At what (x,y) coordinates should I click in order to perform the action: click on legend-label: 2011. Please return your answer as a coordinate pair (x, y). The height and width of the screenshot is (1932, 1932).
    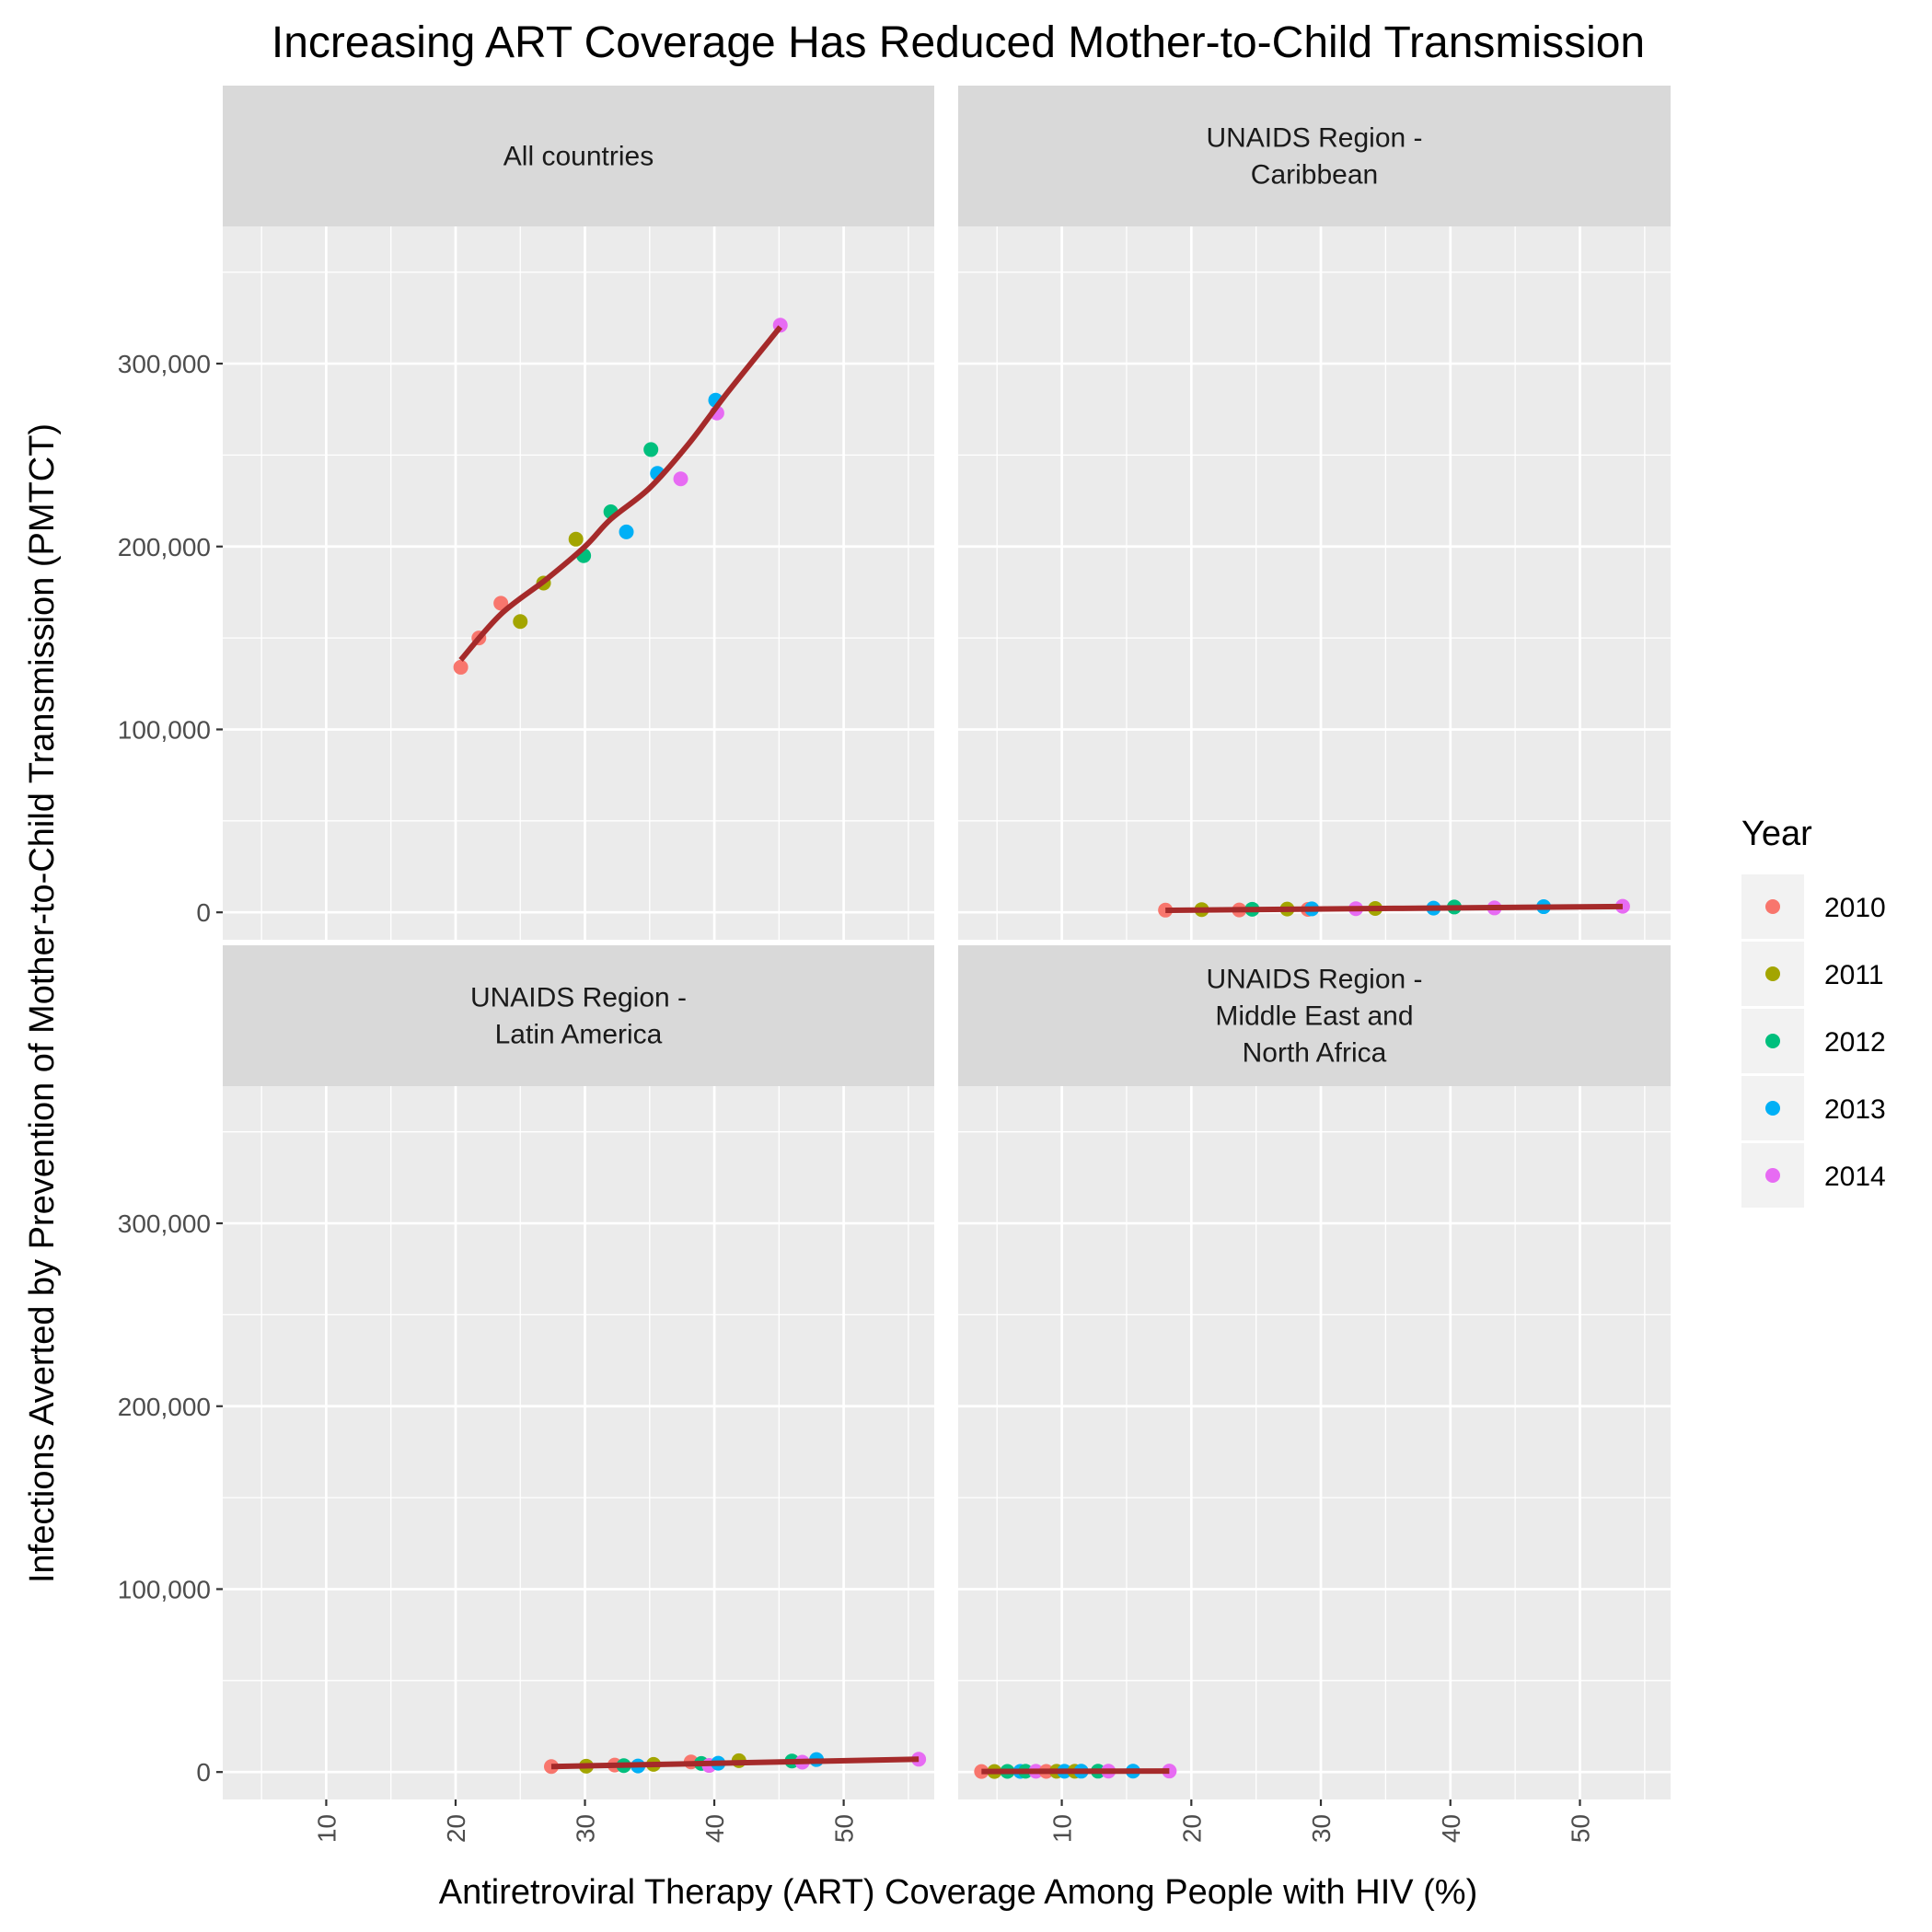
    Looking at the image, I should click on (1854, 975).